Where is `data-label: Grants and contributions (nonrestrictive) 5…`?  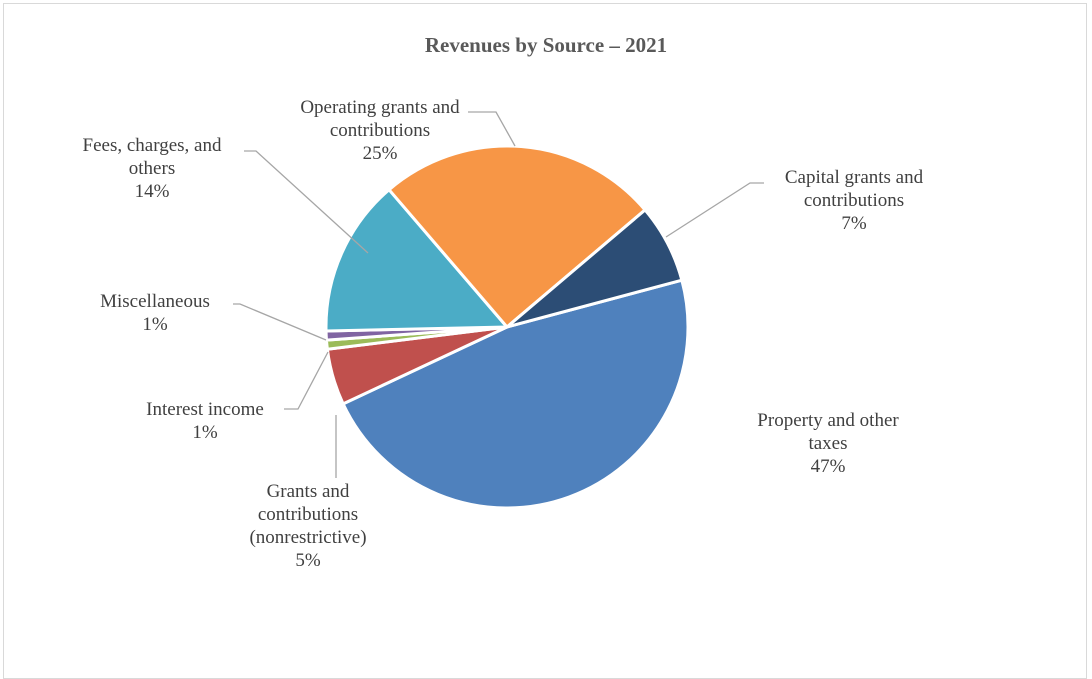 data-label: Grants and contributions (nonrestrictive) 5… is located at coordinates (307, 526).